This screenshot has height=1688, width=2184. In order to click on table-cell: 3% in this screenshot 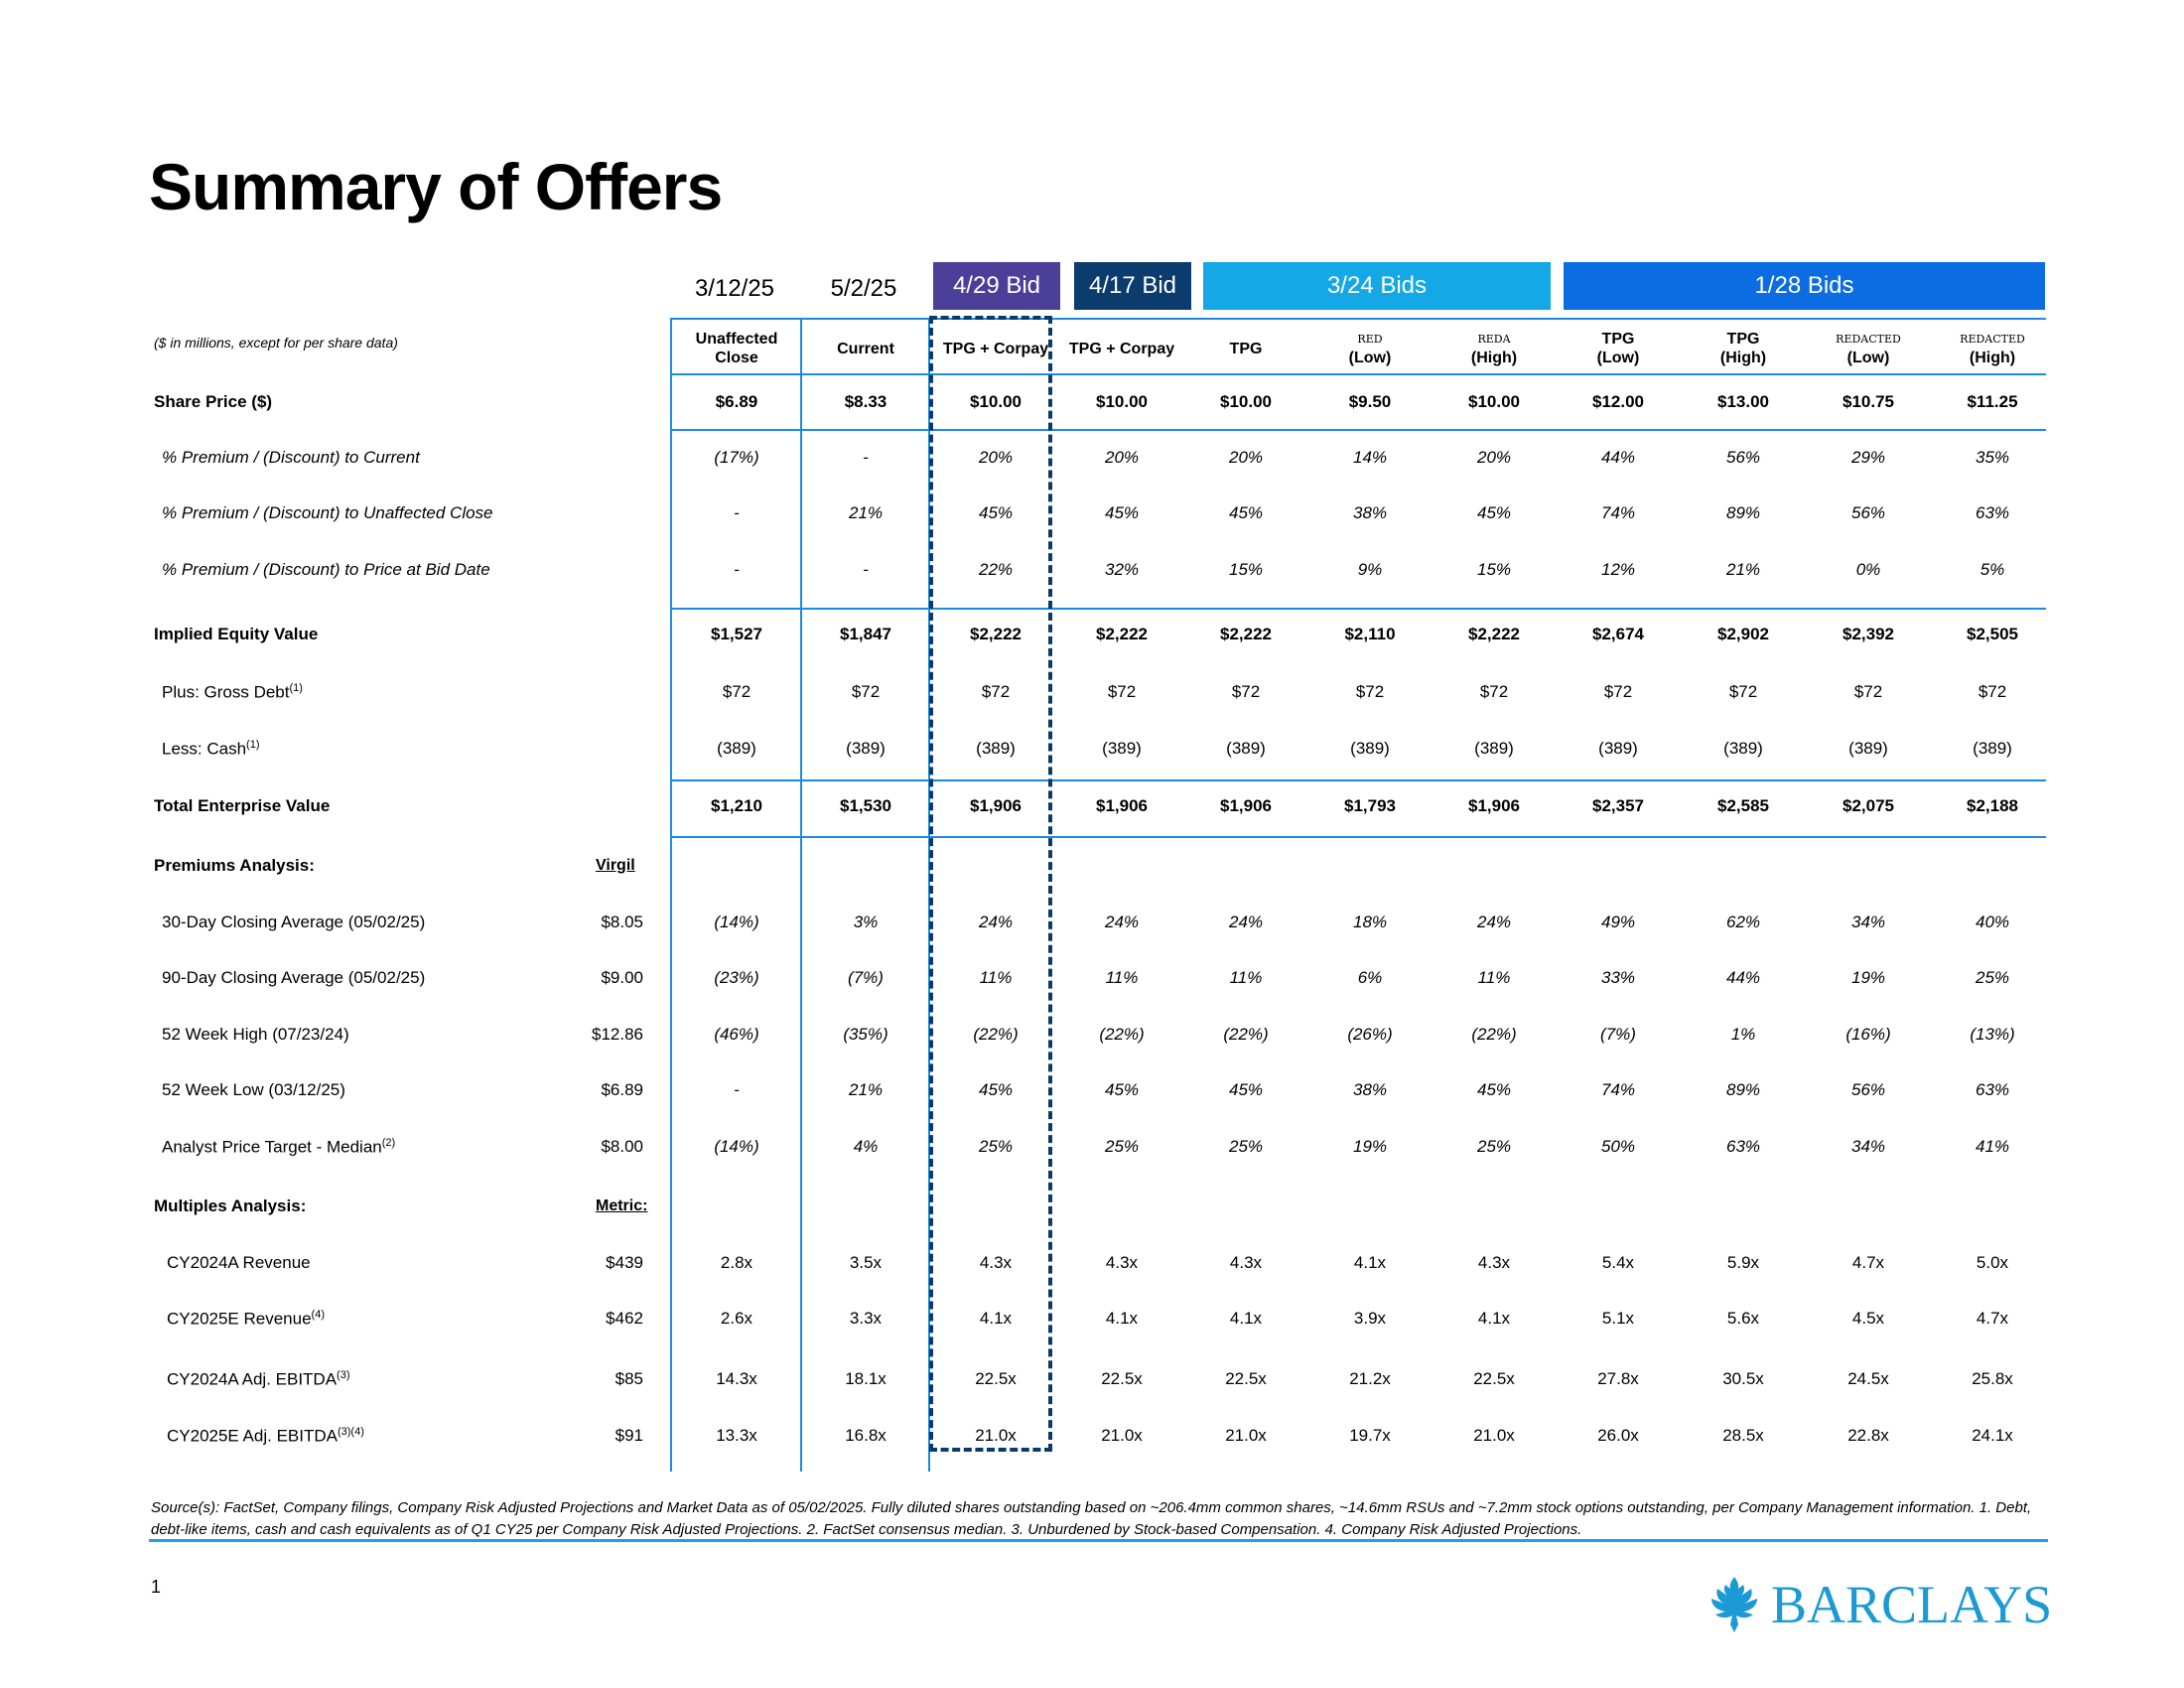, I will do `click(866, 922)`.